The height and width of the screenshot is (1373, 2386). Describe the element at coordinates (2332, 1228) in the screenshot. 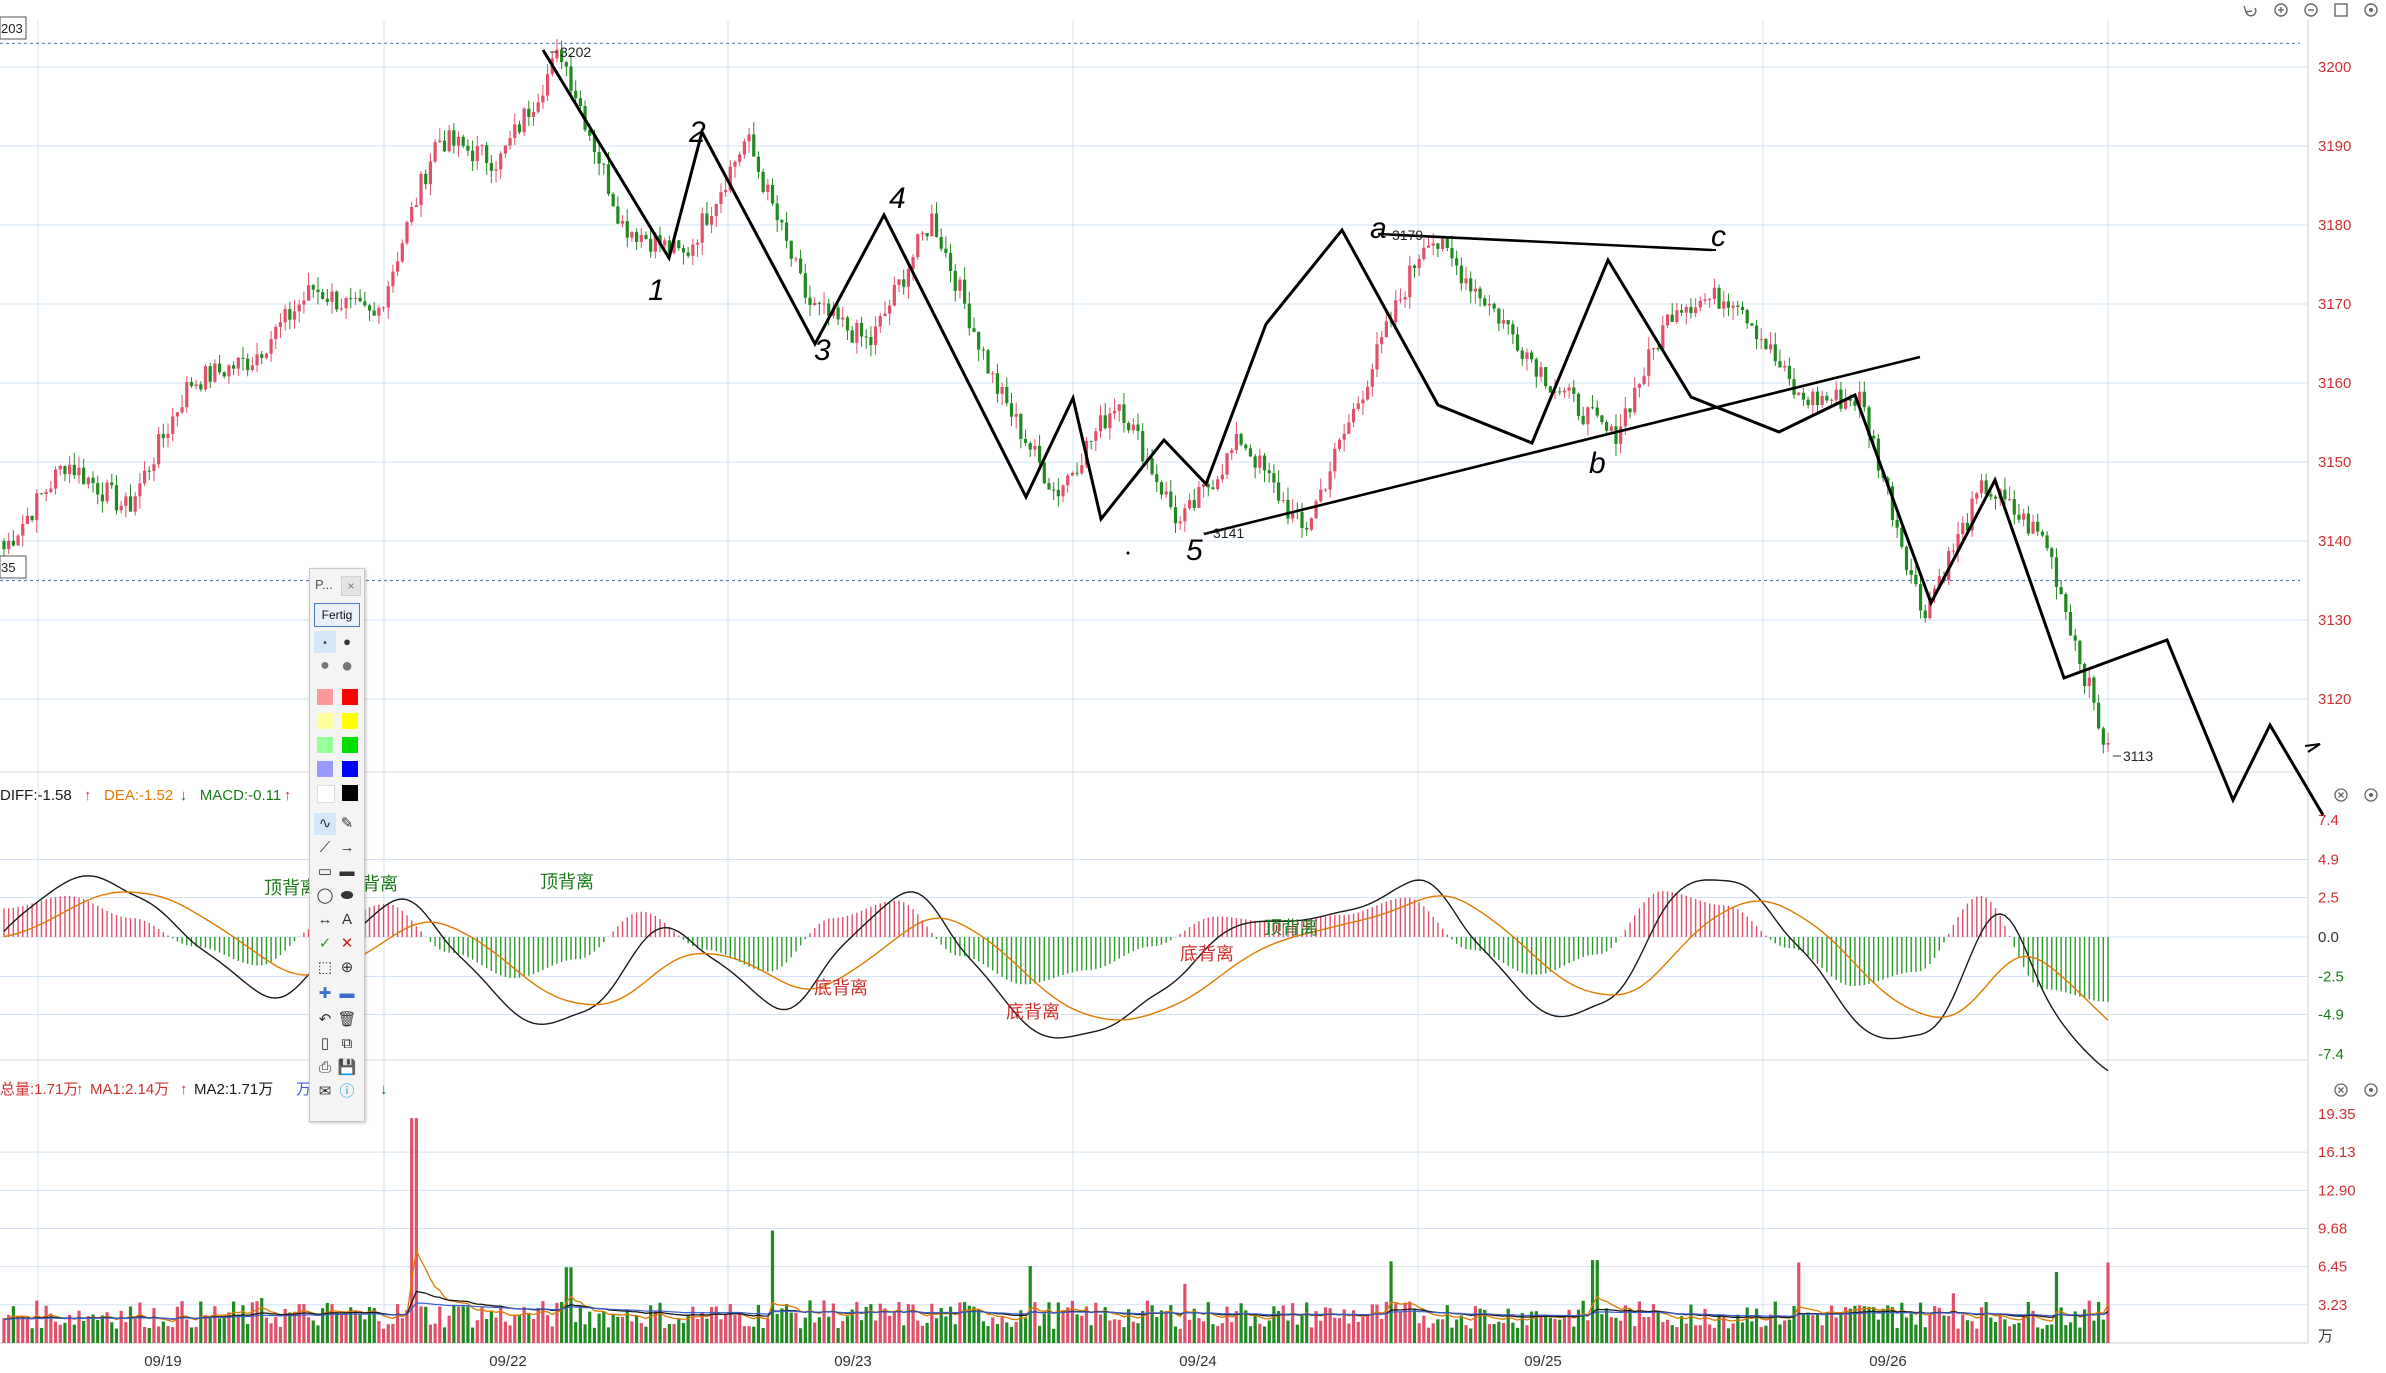

I see `volume-tick-label: 9.68` at that location.